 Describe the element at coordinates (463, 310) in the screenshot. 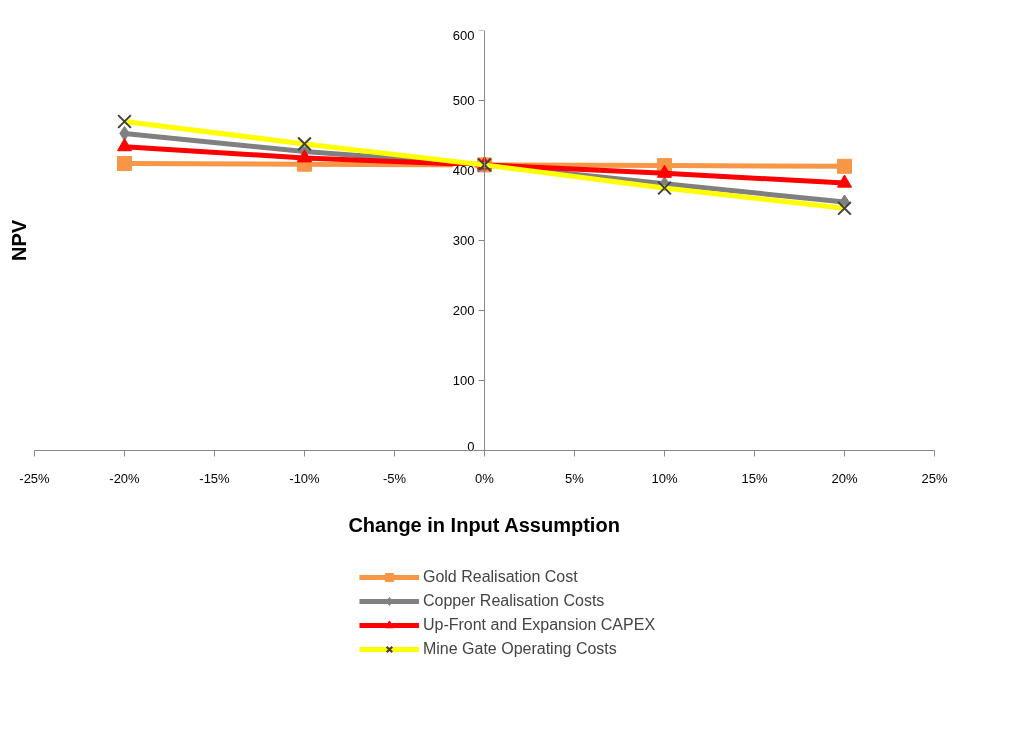

I see `y-tick-label: 200` at that location.